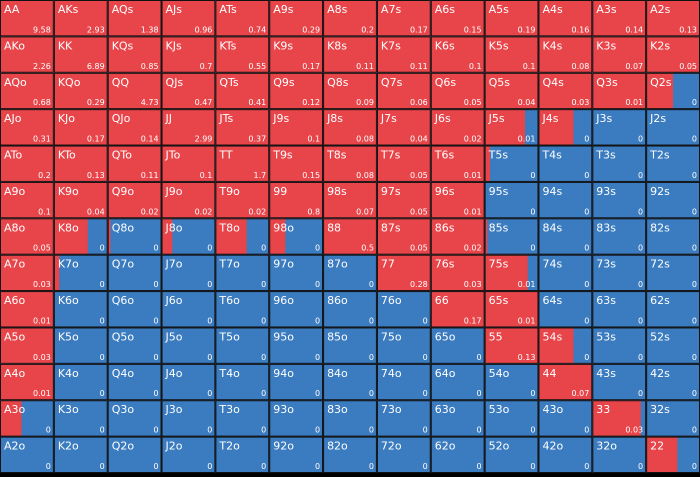  What do you see at coordinates (42, 284) in the screenshot?
I see `hand-value: 0.03` at bounding box center [42, 284].